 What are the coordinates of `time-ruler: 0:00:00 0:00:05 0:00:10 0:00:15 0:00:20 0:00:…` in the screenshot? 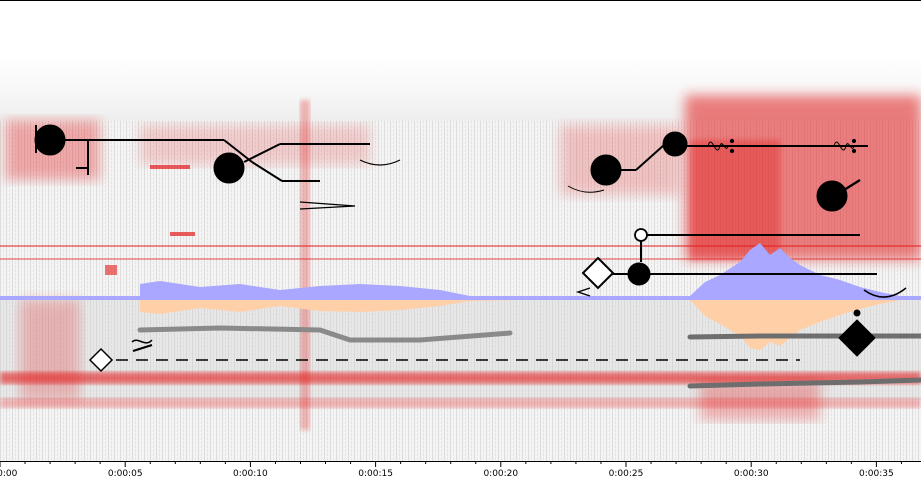 It's located at (460, 470).